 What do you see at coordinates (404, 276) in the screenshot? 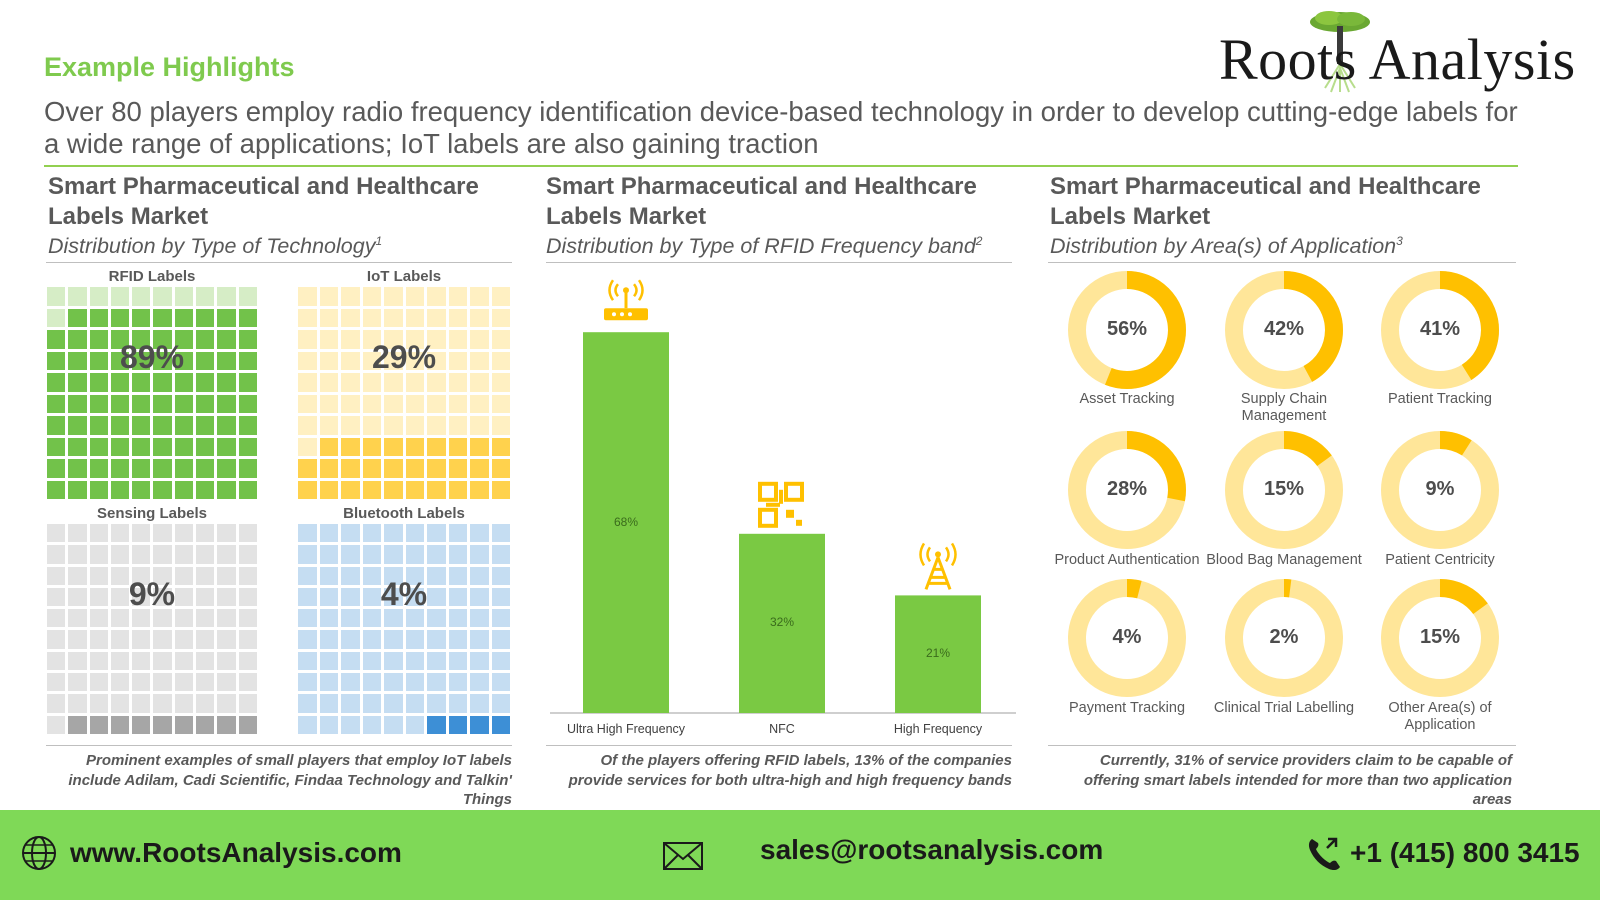
I see `iot-labels-label: IoT Labels` at bounding box center [404, 276].